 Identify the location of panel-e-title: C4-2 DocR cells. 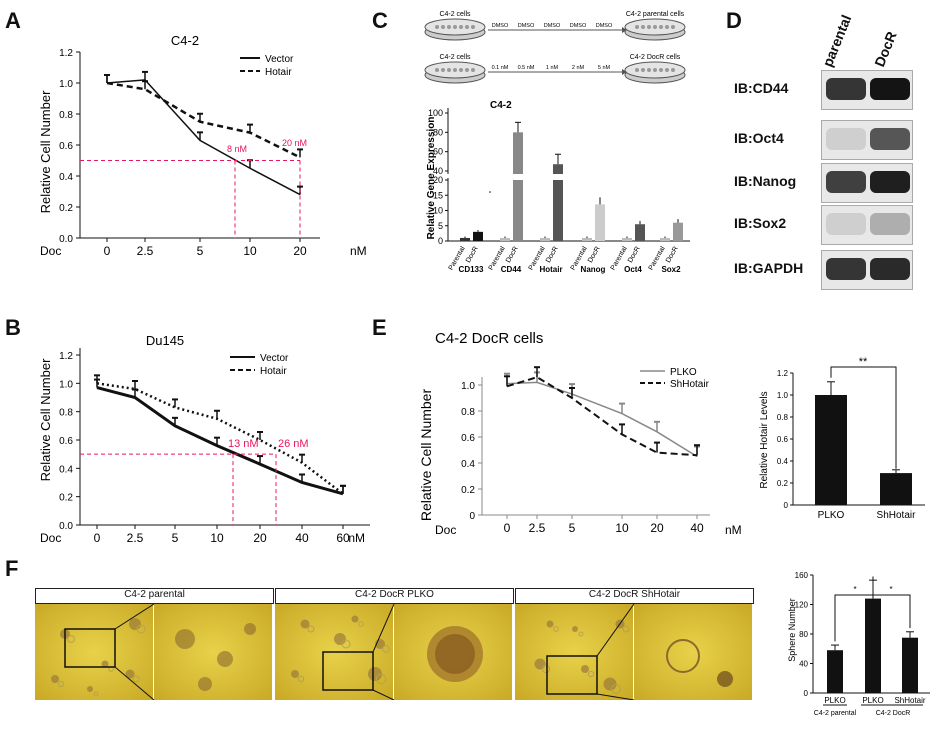
(489, 338).